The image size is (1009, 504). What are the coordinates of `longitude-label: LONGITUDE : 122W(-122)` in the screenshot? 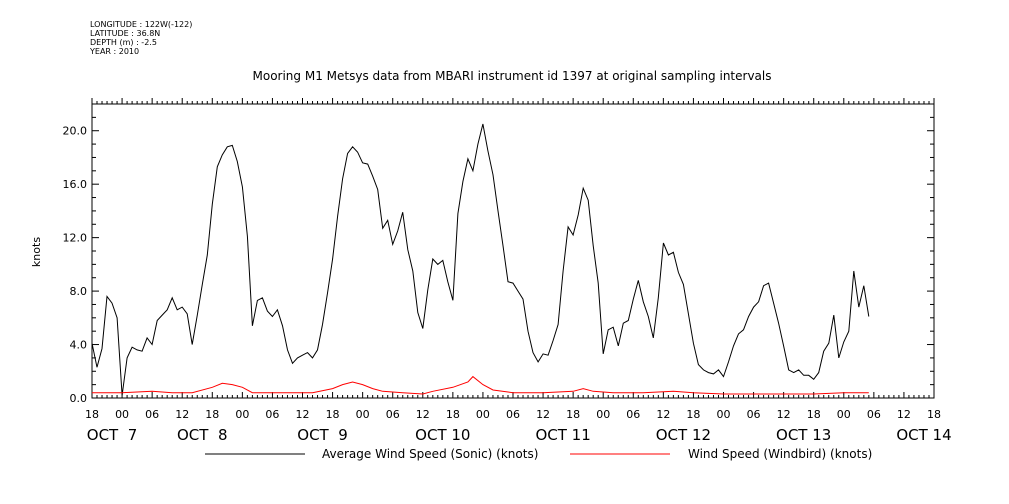 It's located at (141, 24).